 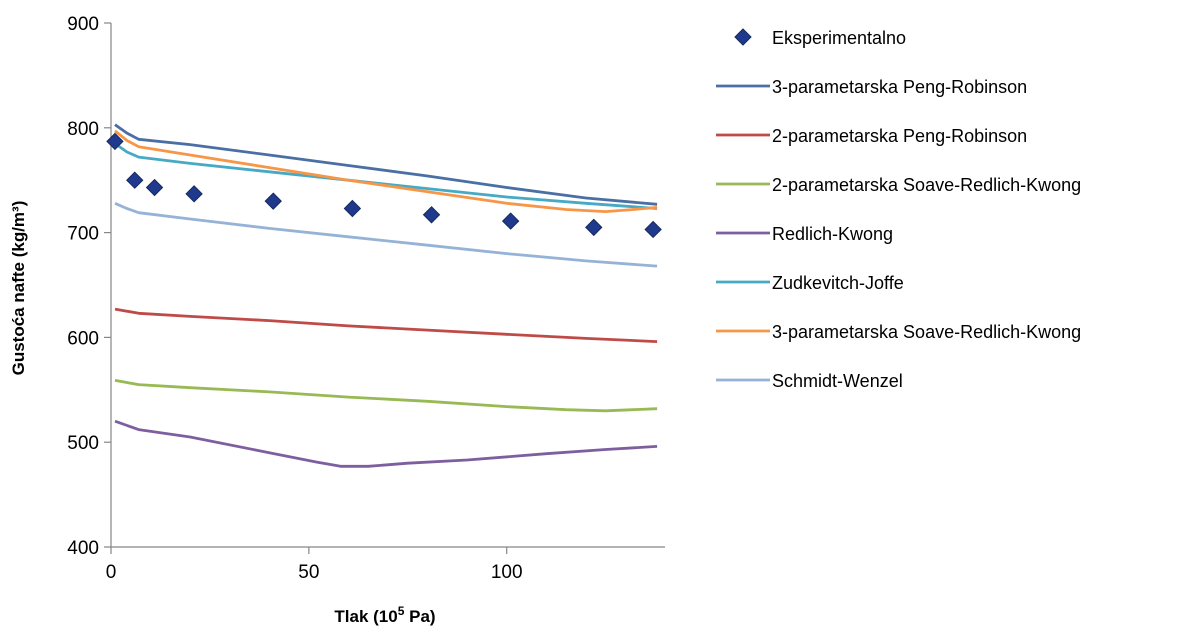 I want to click on x-tick-label: 50, so click(x=308, y=572).